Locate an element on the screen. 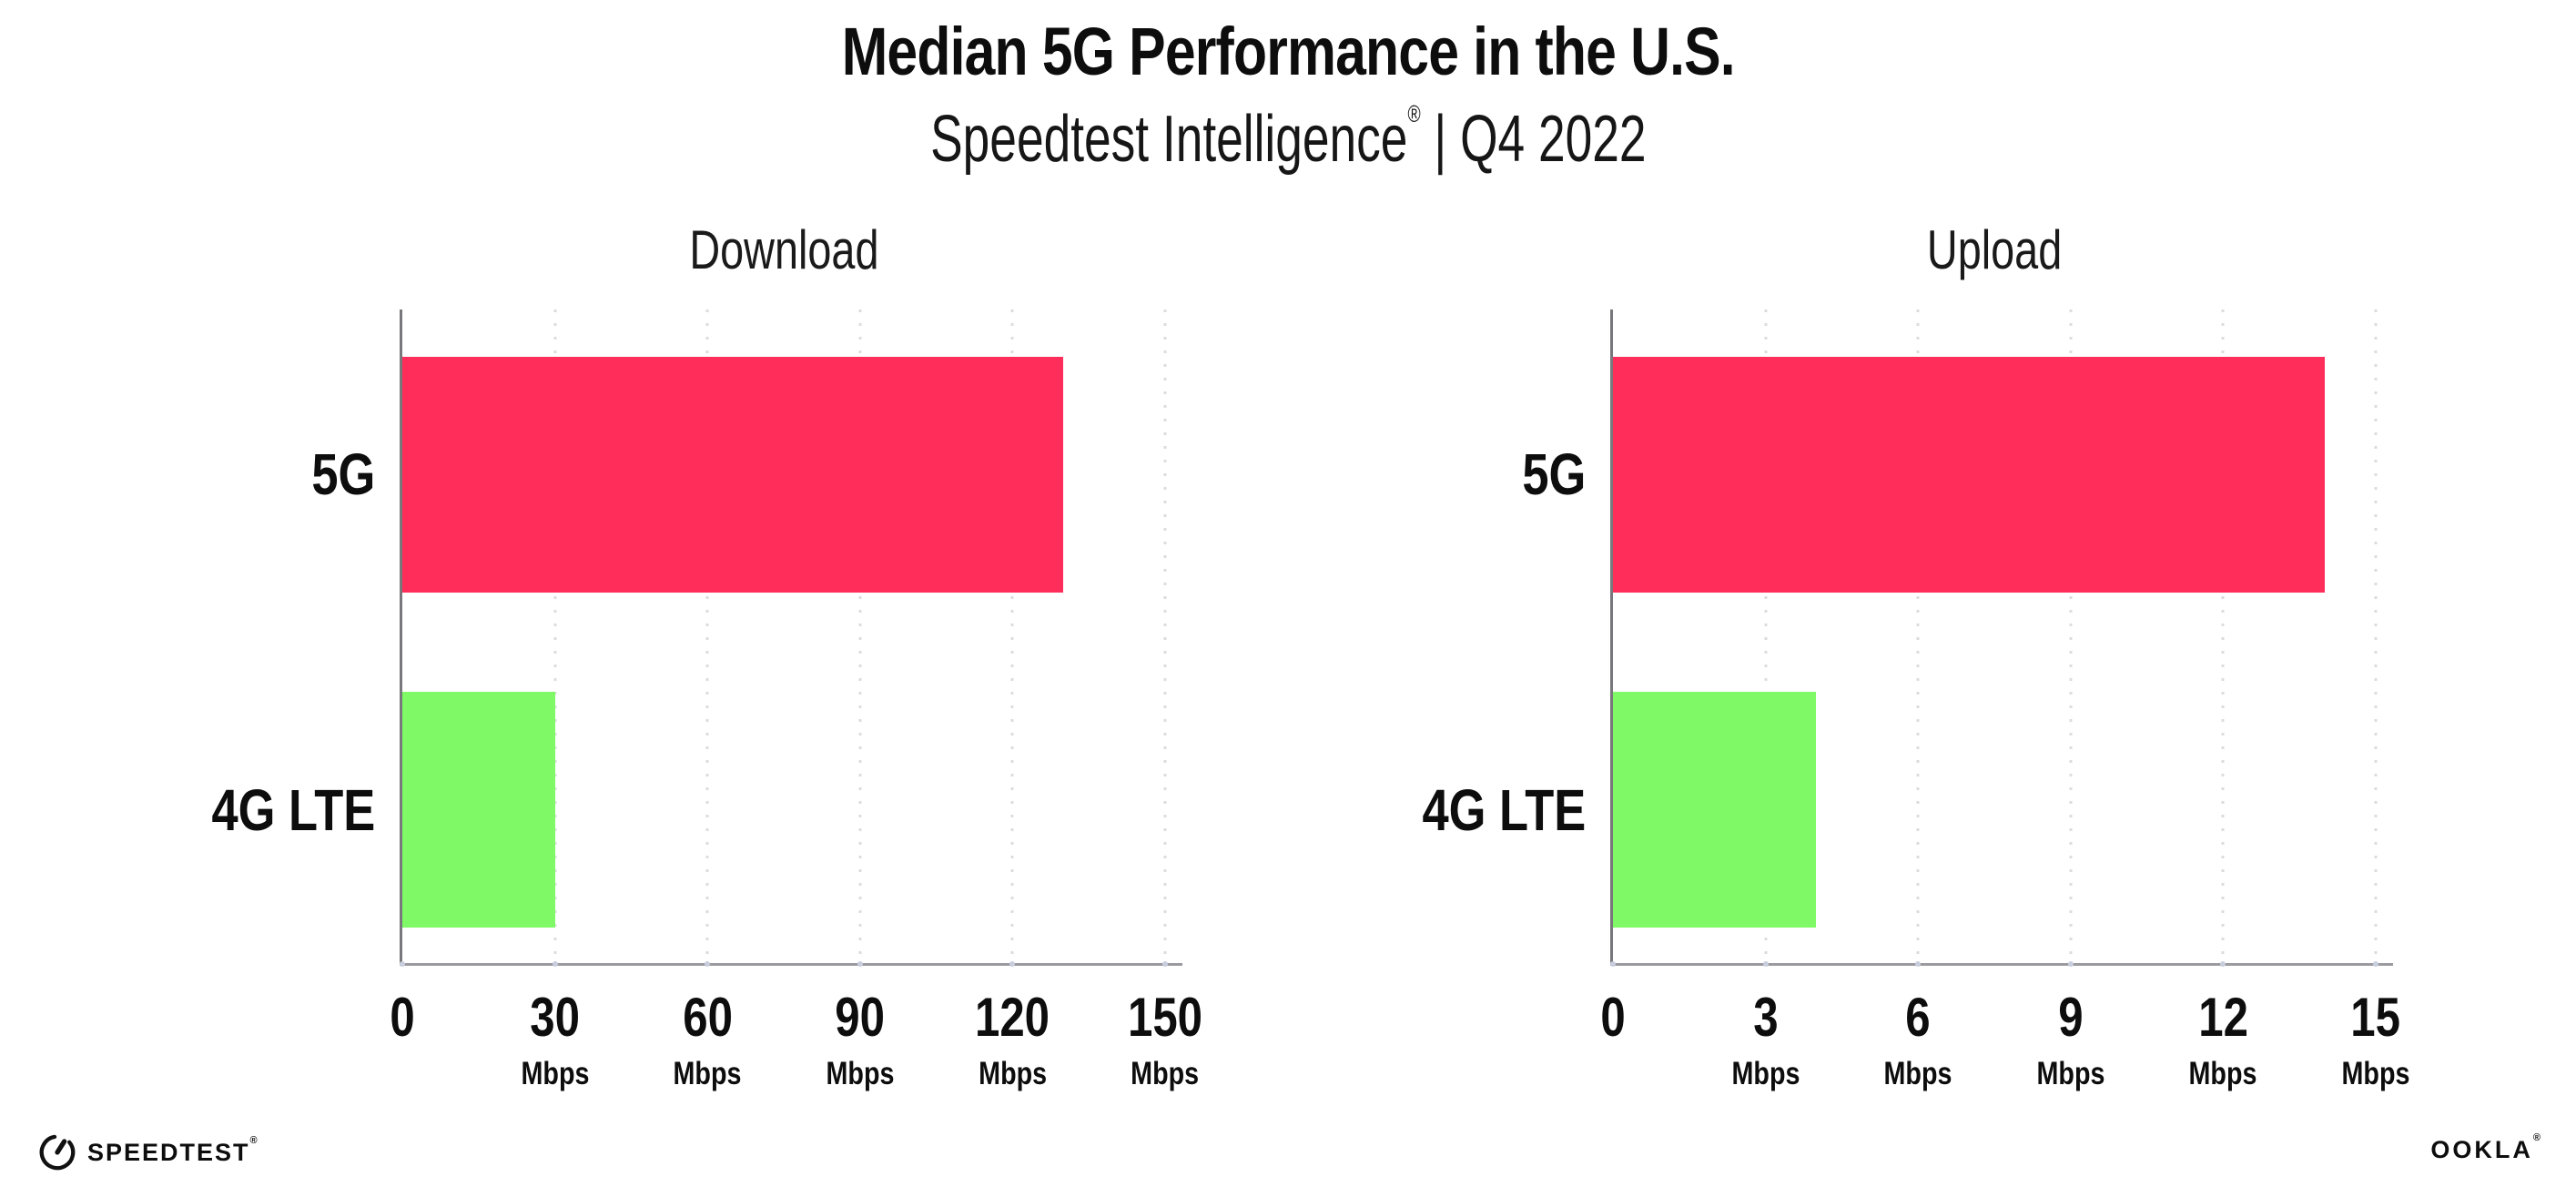 The image size is (2576, 1197). subtitle-period: | Q4 2022 is located at coordinates (1533, 139).